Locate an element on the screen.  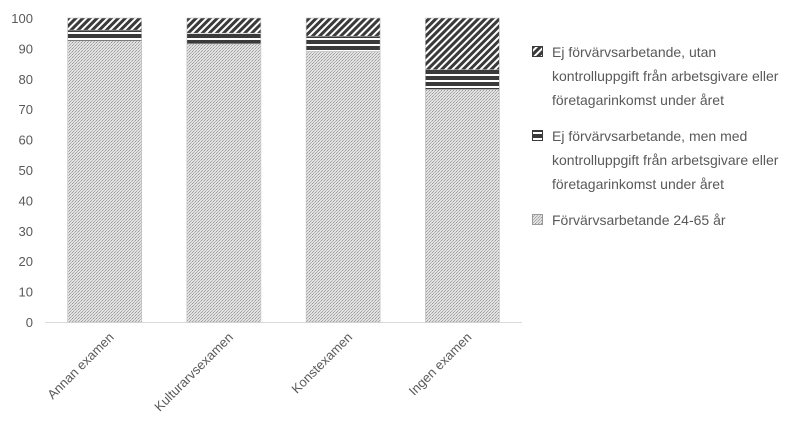
y-tick-label: 100 is located at coordinates (22, 18).